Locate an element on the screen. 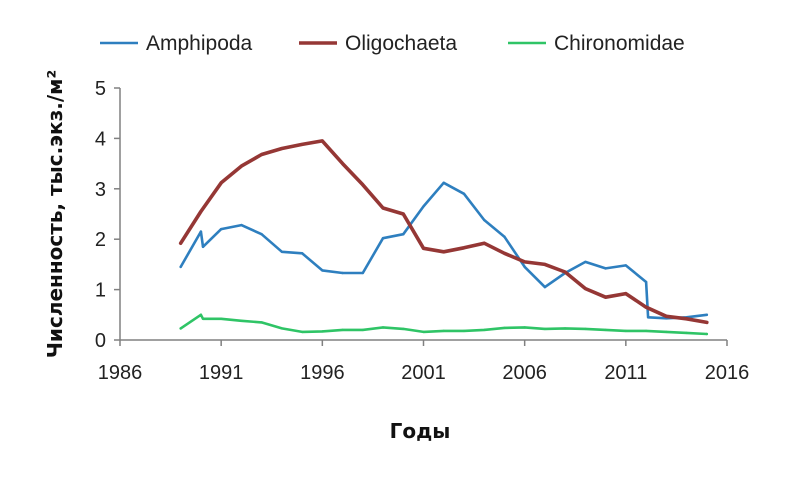 This screenshot has width=786, height=477. legend-item-oligochaeta: Oligochaeta is located at coordinates (378, 43).